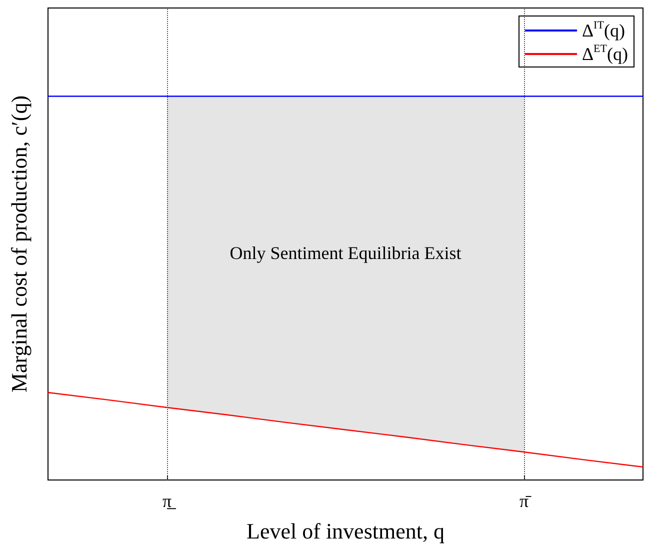 The width and height of the screenshot is (646, 547). I want to click on x-tick-label: π̄, so click(525, 501).